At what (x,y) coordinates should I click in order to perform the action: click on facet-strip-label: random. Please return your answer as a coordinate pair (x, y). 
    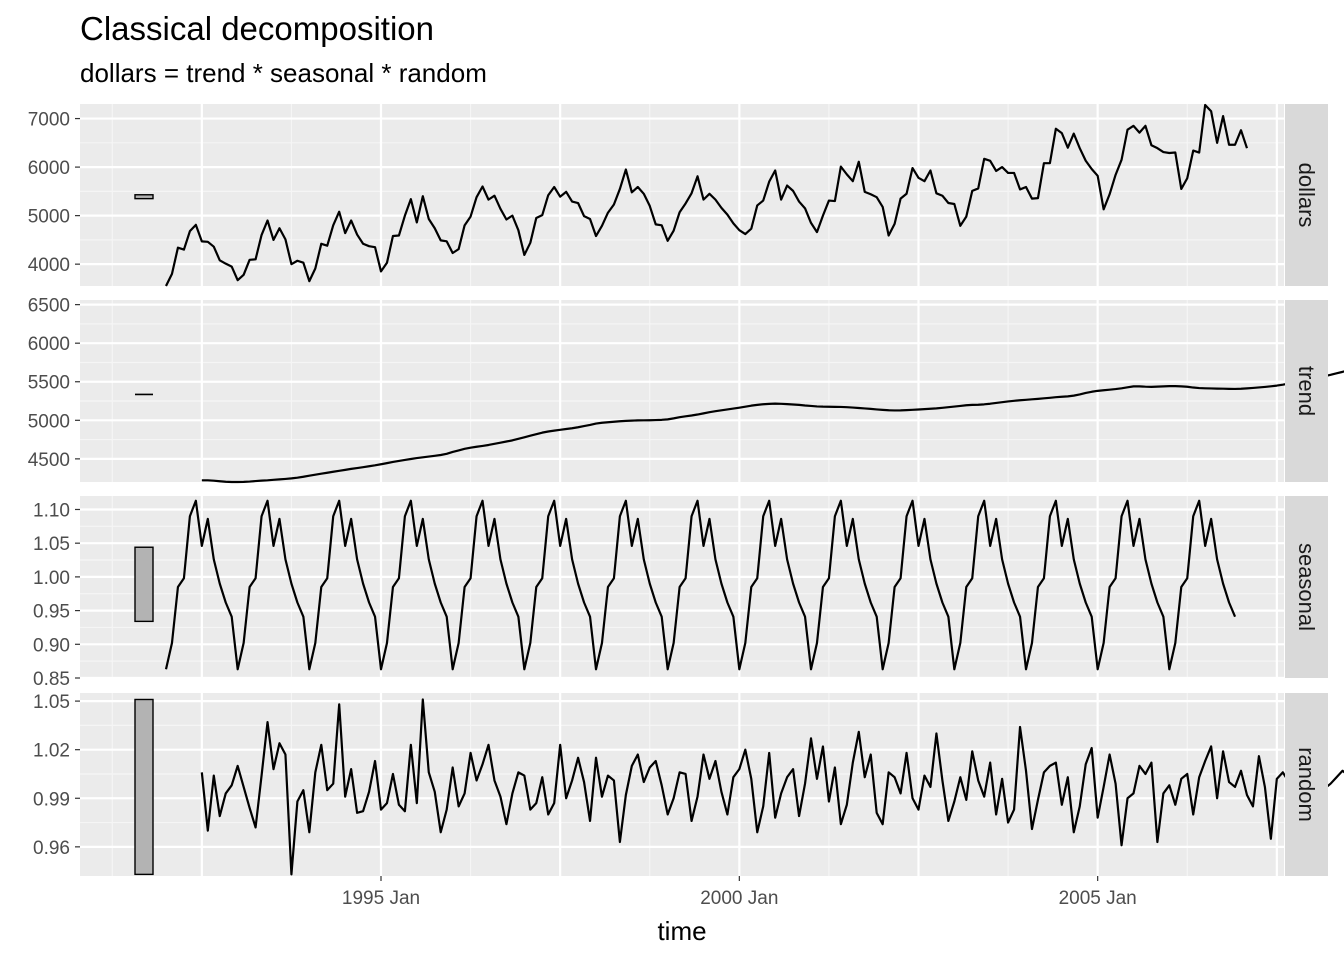
    Looking at the image, I should click on (1306, 784).